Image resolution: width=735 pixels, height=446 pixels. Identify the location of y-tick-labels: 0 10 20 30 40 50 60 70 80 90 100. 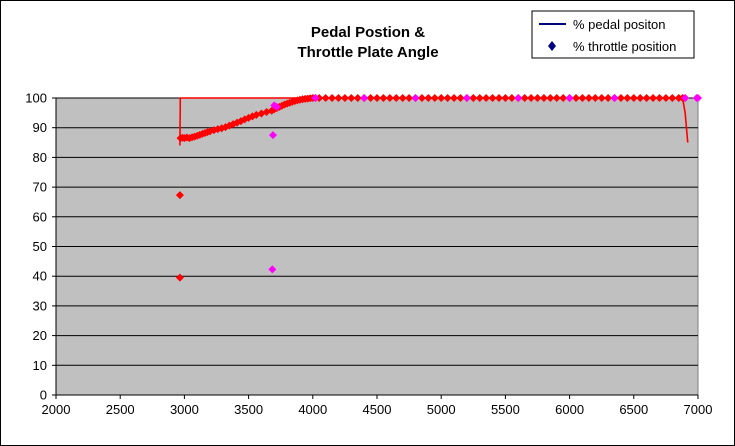
(40, 247).